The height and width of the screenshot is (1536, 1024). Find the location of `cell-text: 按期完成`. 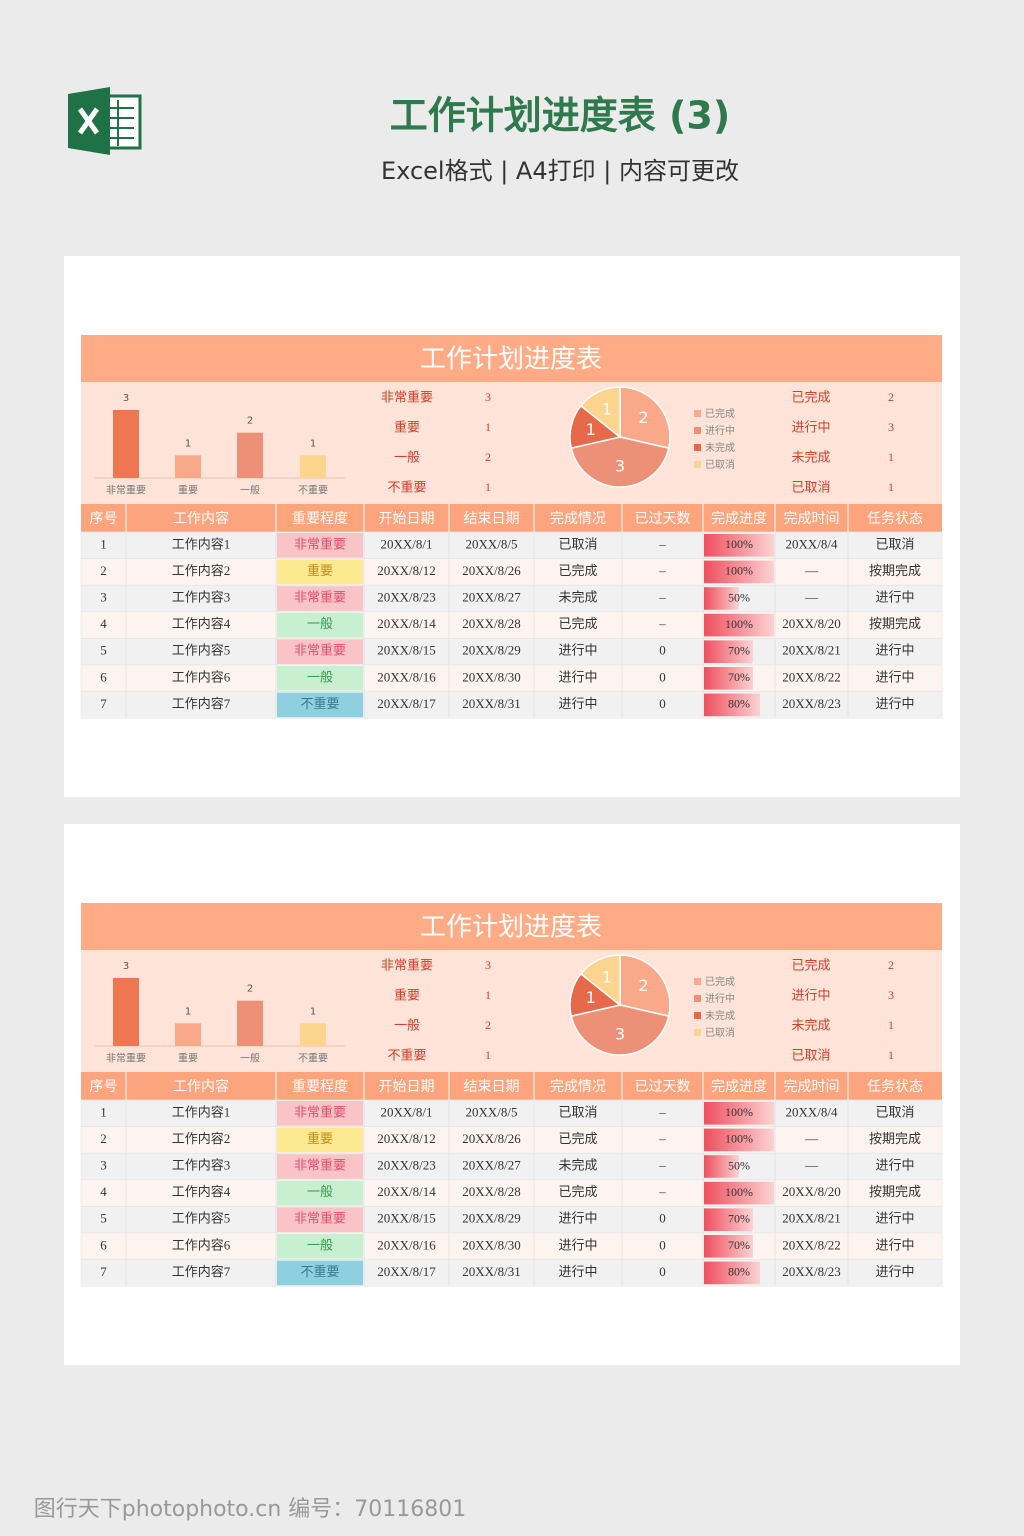

cell-text: 按期完成 is located at coordinates (895, 1191).